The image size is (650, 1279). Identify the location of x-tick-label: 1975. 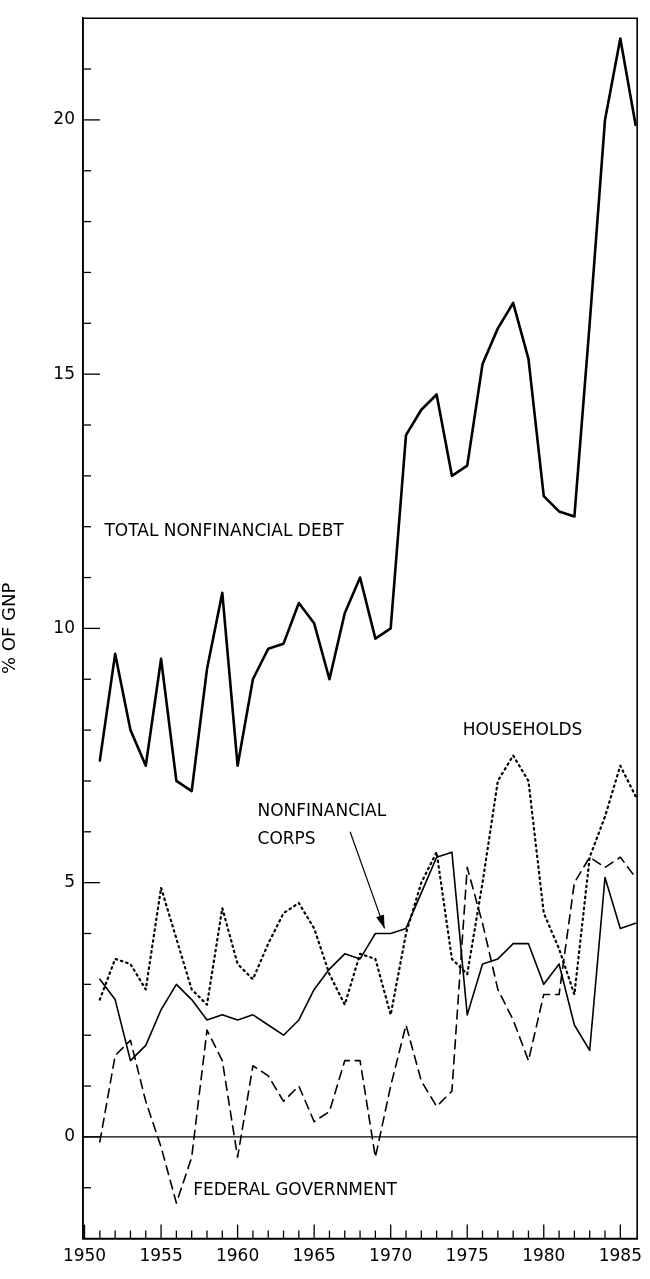
(467, 1255).